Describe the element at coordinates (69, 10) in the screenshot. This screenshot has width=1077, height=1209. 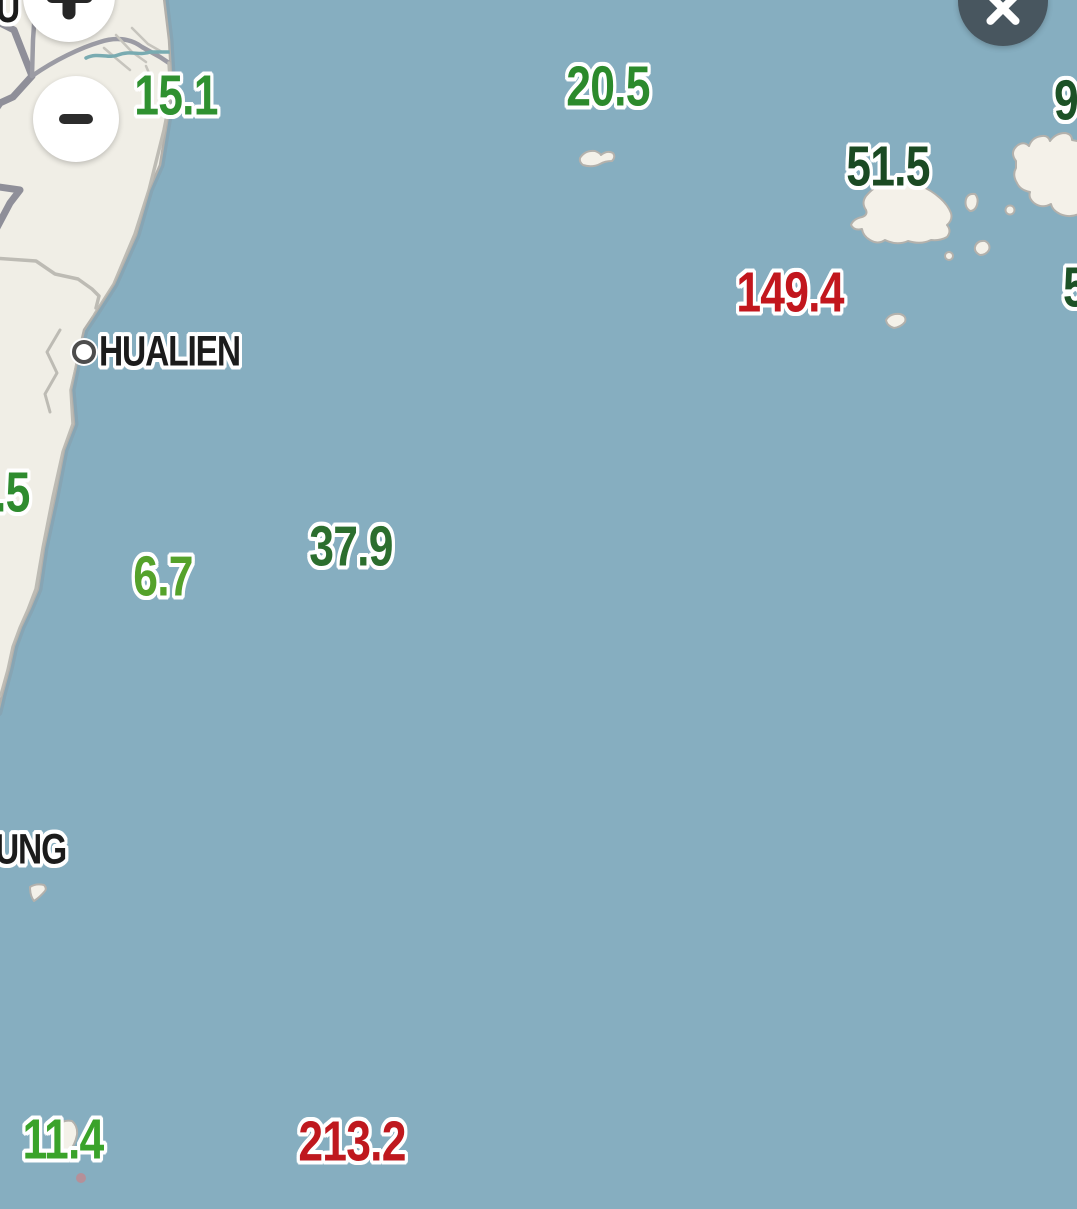
I see `plus-icon` at that location.